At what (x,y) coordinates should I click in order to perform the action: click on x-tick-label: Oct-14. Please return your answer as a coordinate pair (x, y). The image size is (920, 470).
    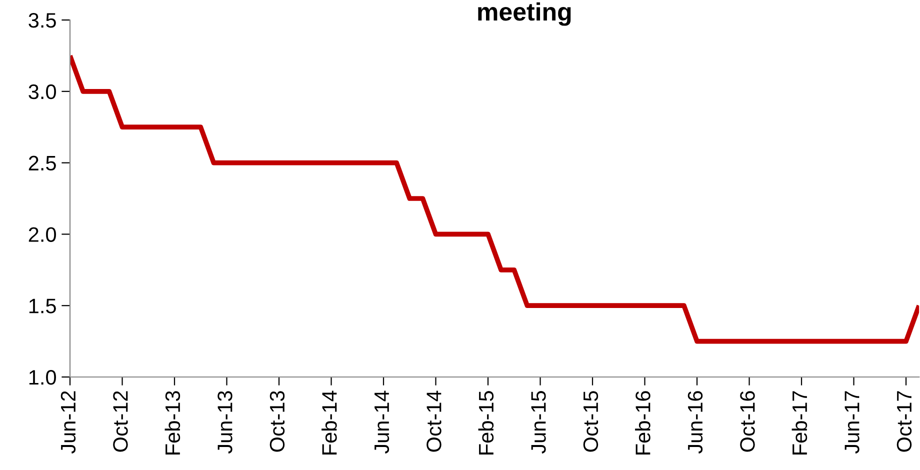
    Looking at the image, I should click on (434, 421).